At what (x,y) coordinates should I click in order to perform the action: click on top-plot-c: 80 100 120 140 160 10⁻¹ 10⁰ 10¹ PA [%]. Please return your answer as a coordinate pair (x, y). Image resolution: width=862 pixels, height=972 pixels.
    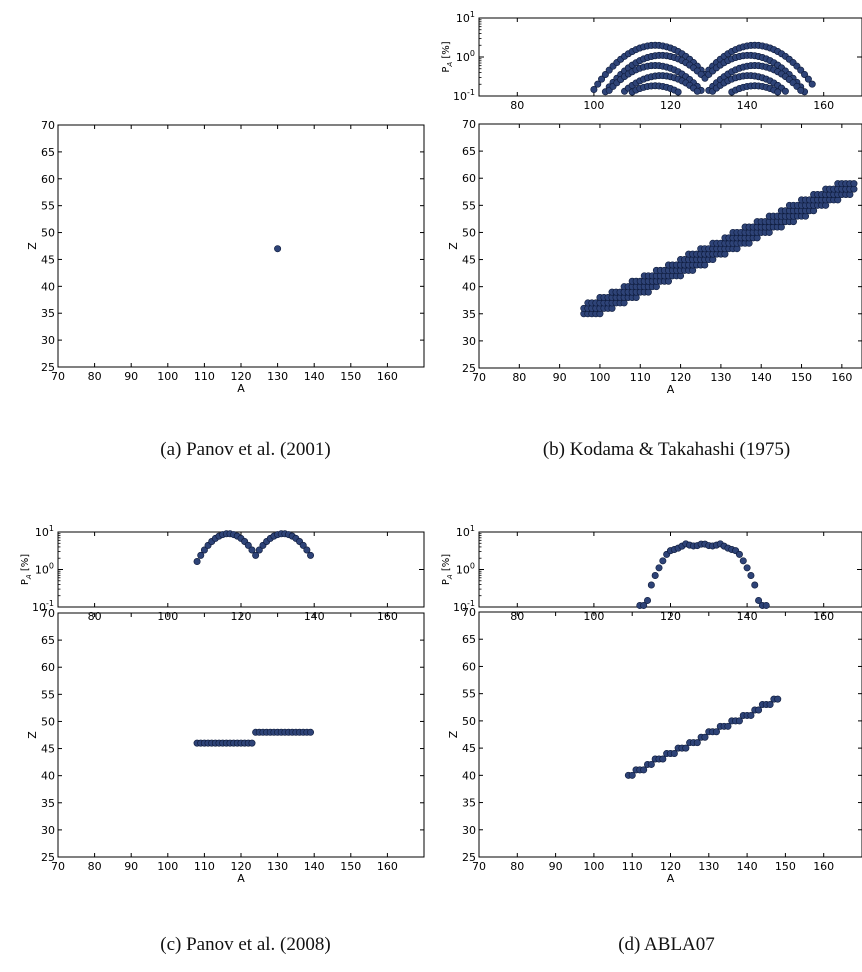
    Looking at the image, I should click on (222, 573).